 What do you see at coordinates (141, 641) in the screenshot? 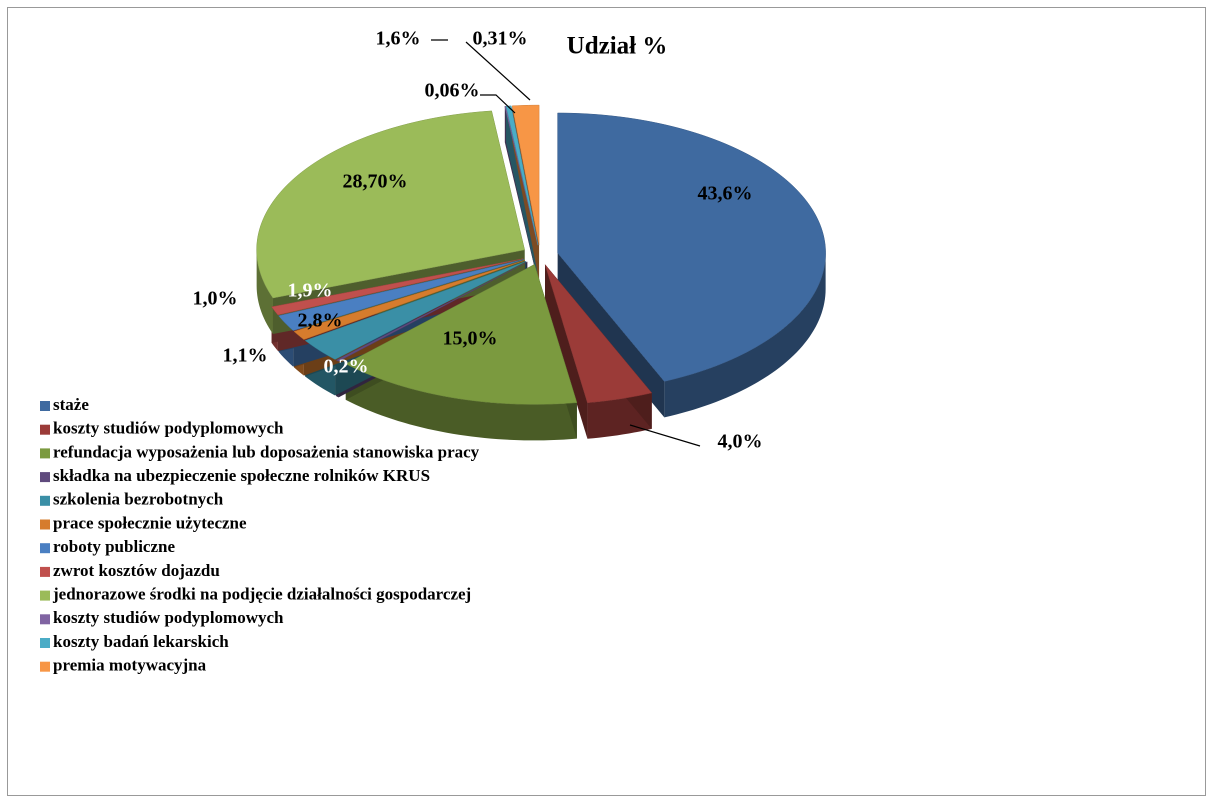
I see `legend-label: koszty badań lekarskich` at bounding box center [141, 641].